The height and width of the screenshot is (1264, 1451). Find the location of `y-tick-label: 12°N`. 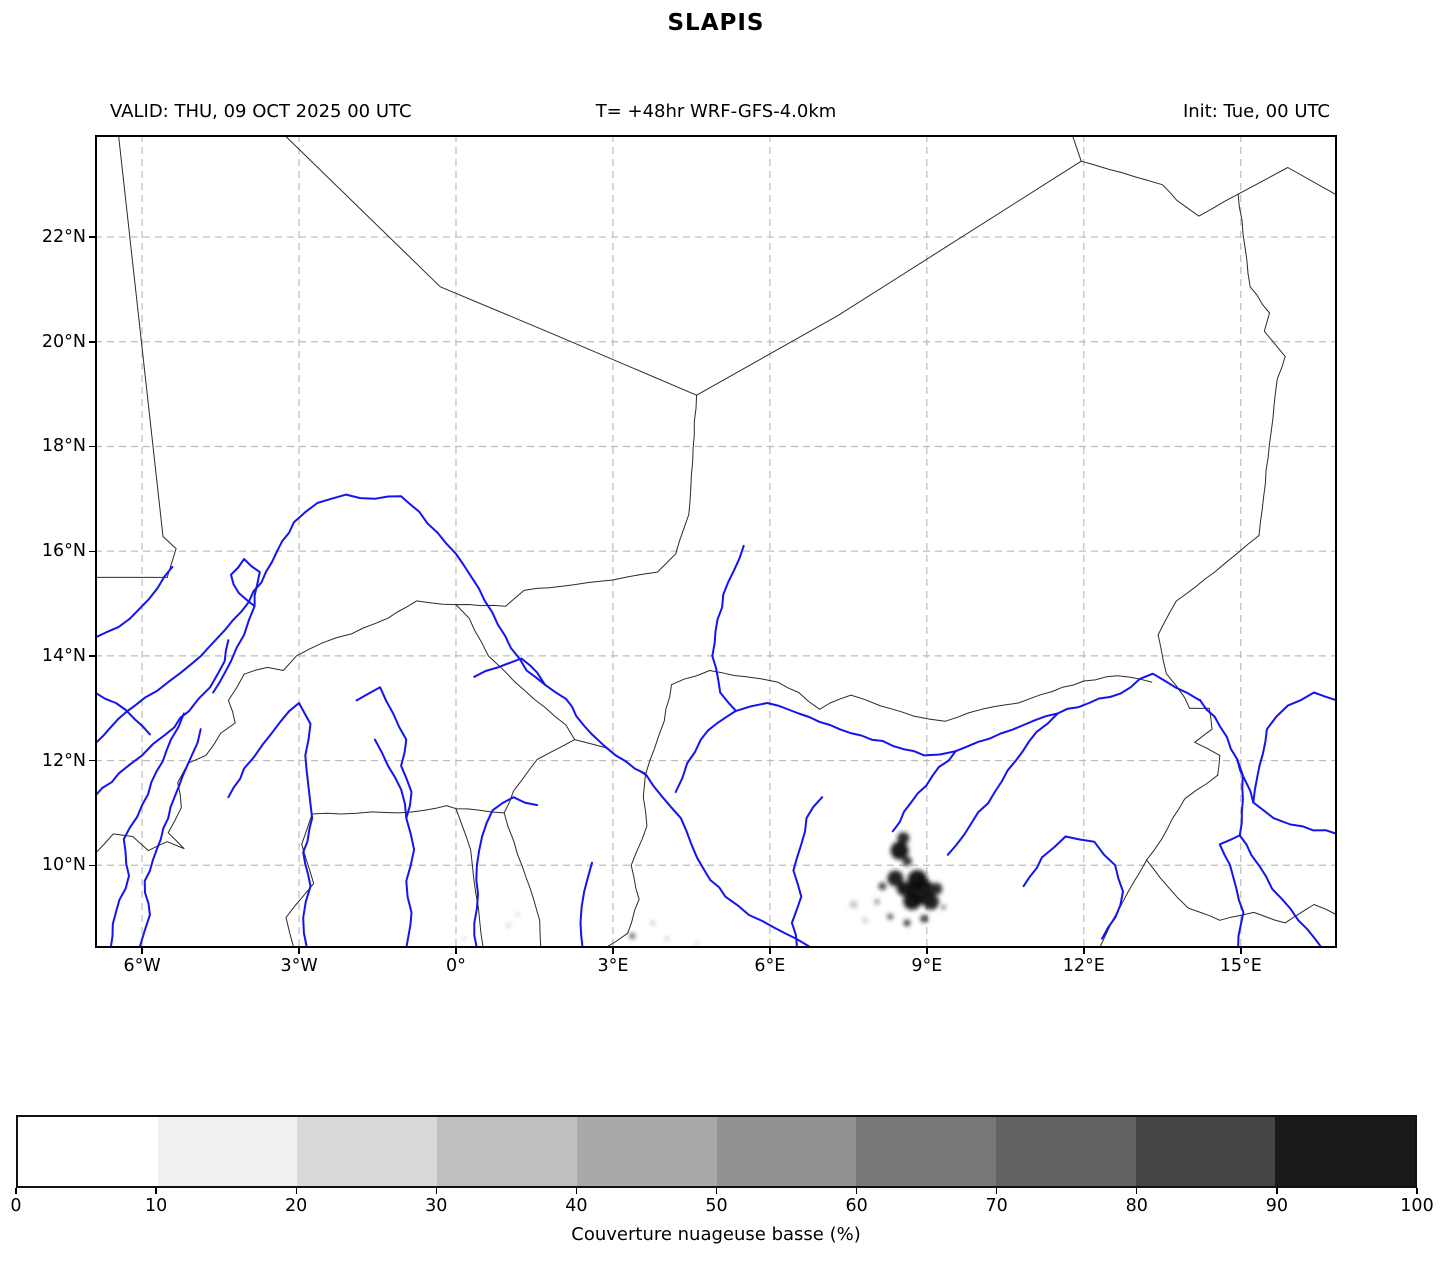

y-tick-label: 12°N is located at coordinates (63, 760).